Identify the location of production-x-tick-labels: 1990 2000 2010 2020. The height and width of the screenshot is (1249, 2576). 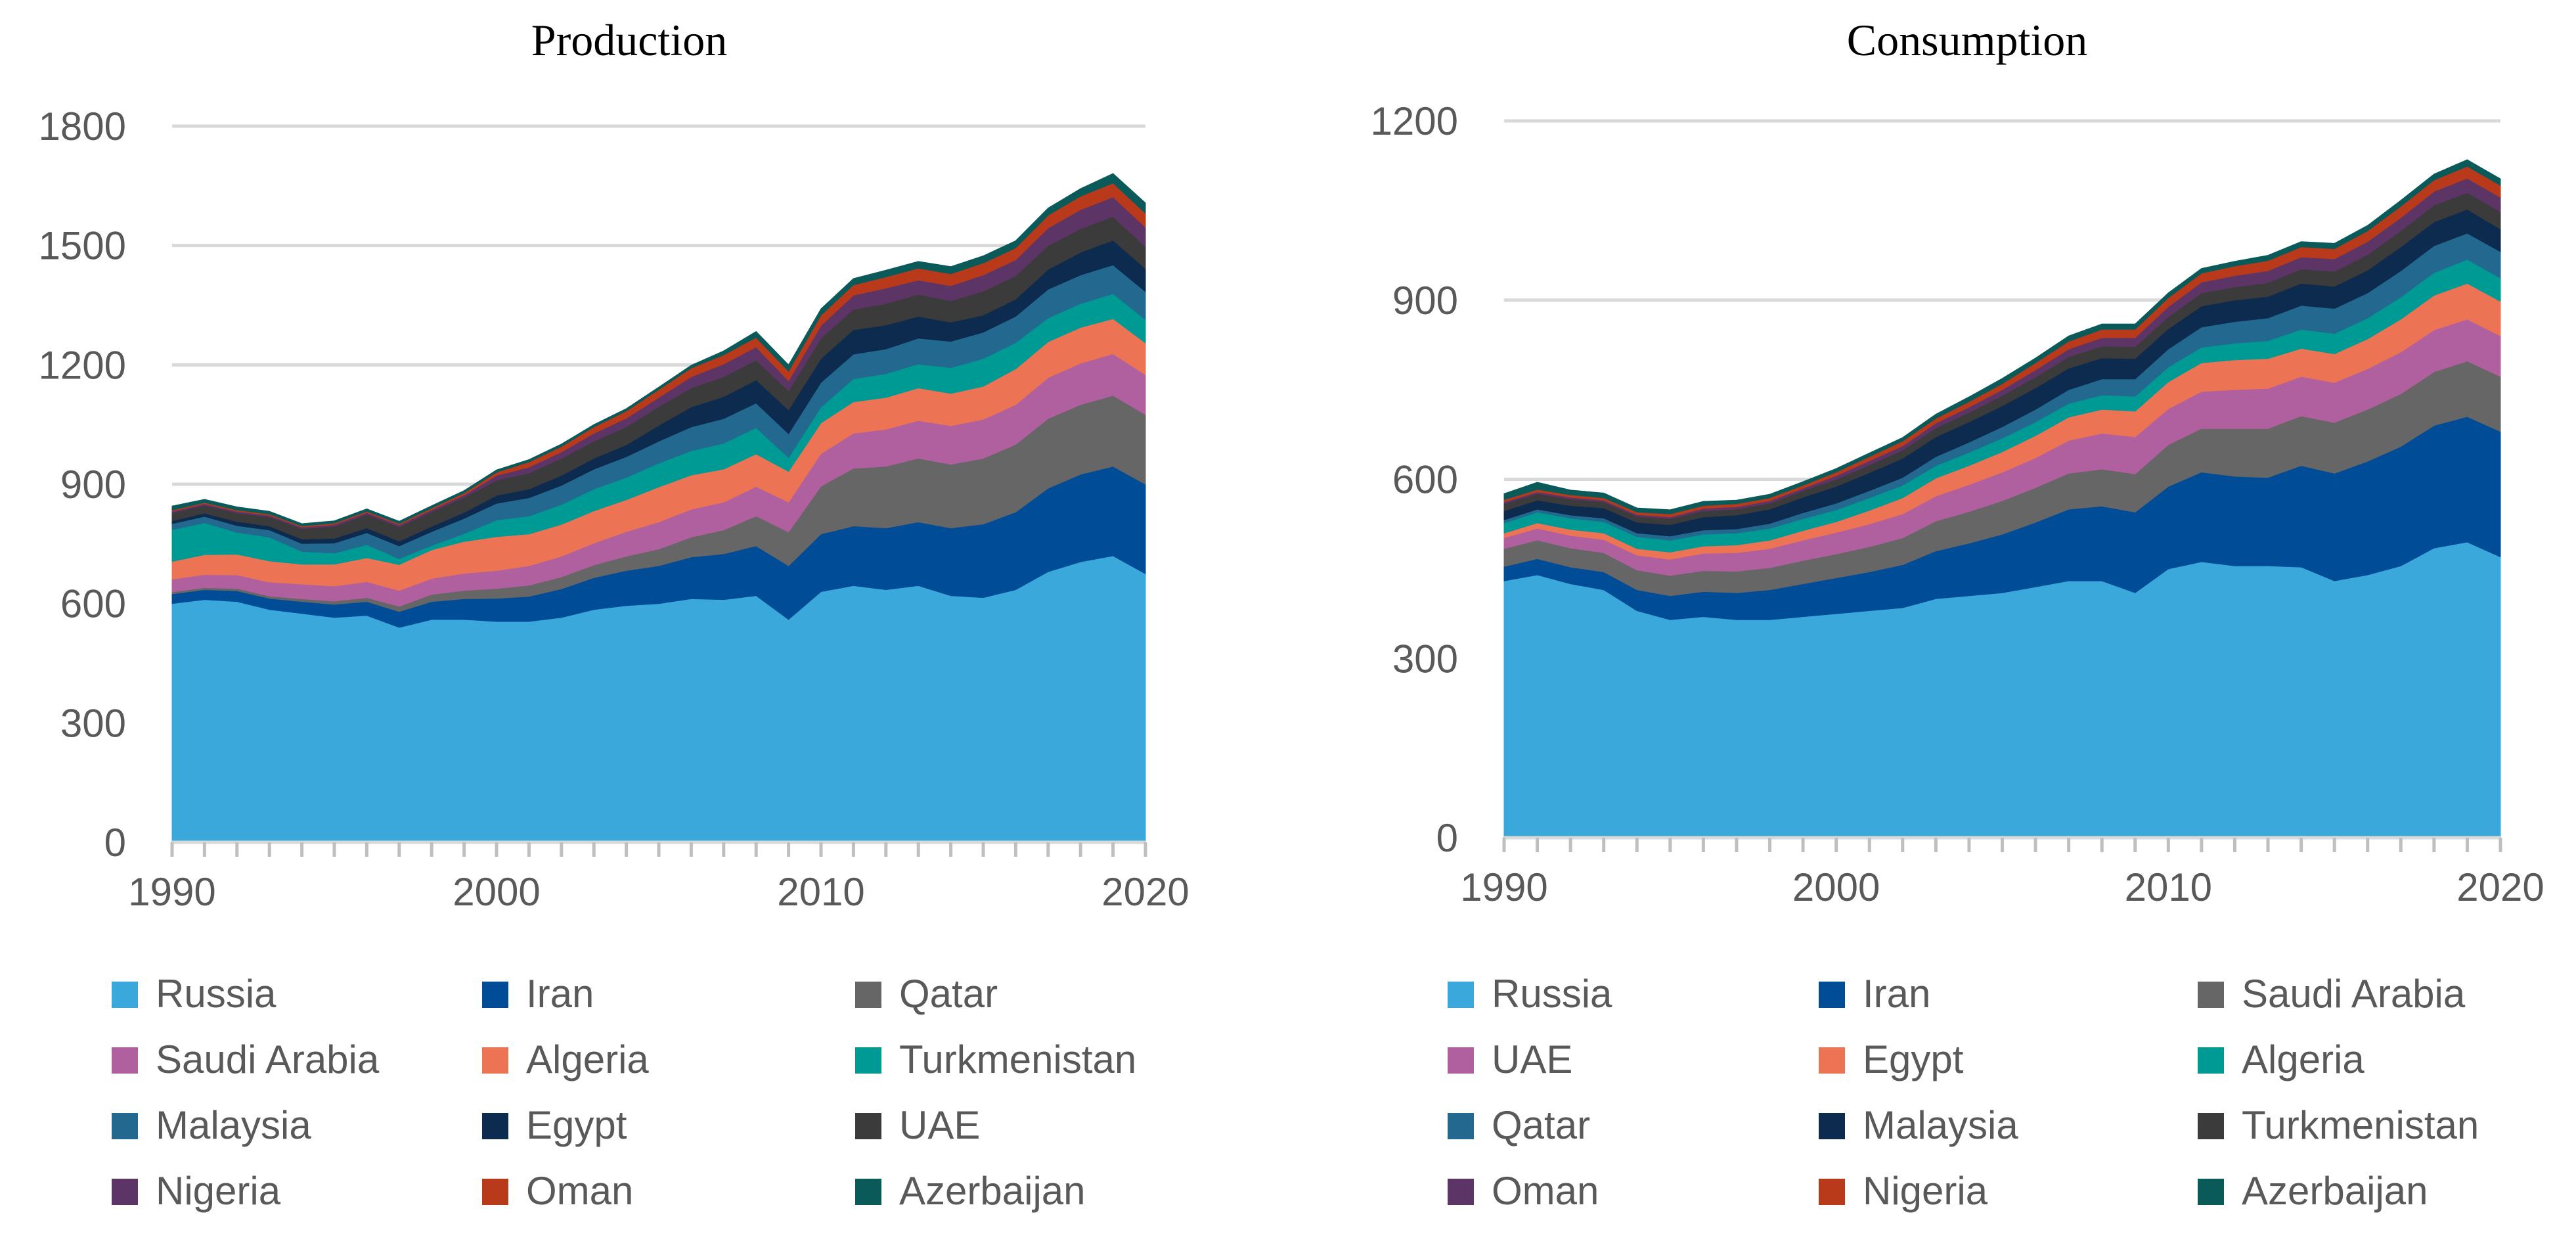
(658, 892).